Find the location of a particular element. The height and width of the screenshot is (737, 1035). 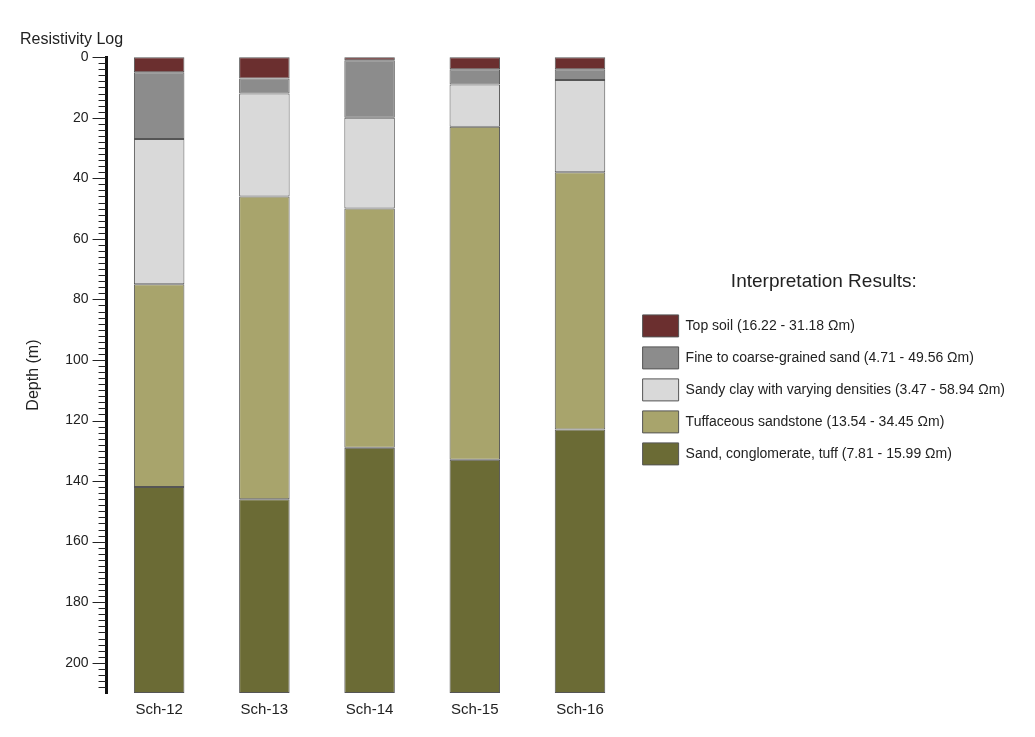

chart-title: Resistivity Log is located at coordinates (72, 39).